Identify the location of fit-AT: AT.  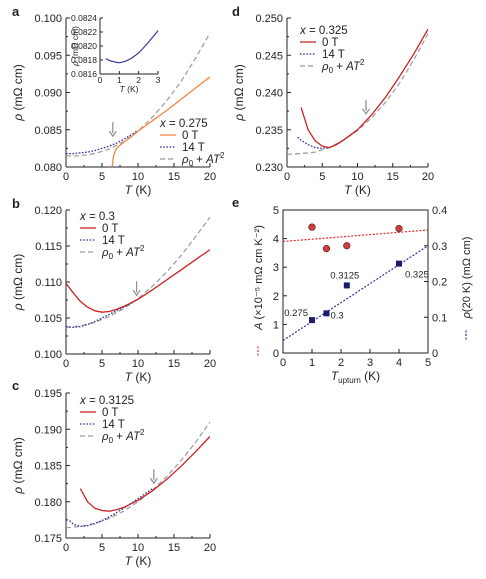
(133, 253).